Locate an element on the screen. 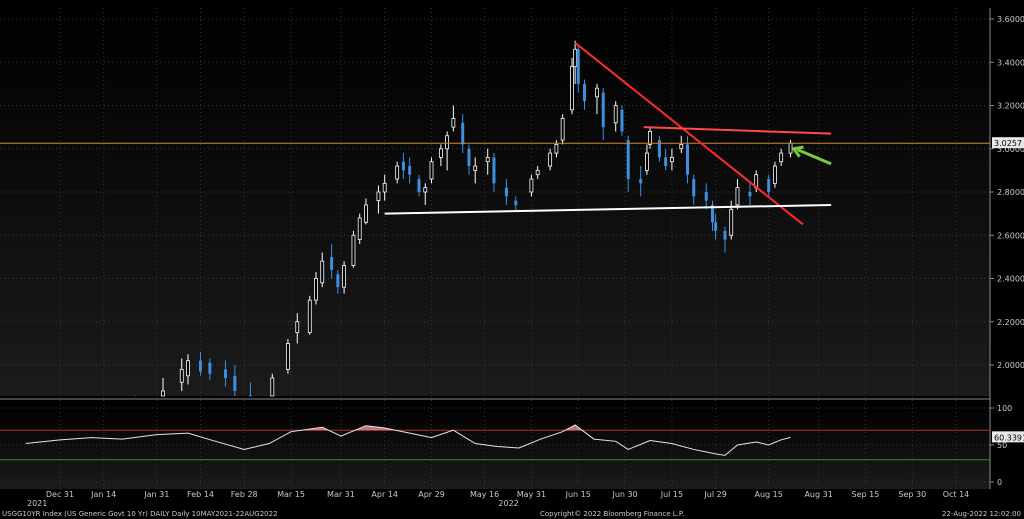 This screenshot has width=1024, height=519. time-tick-label: Feb 28 is located at coordinates (244, 494).